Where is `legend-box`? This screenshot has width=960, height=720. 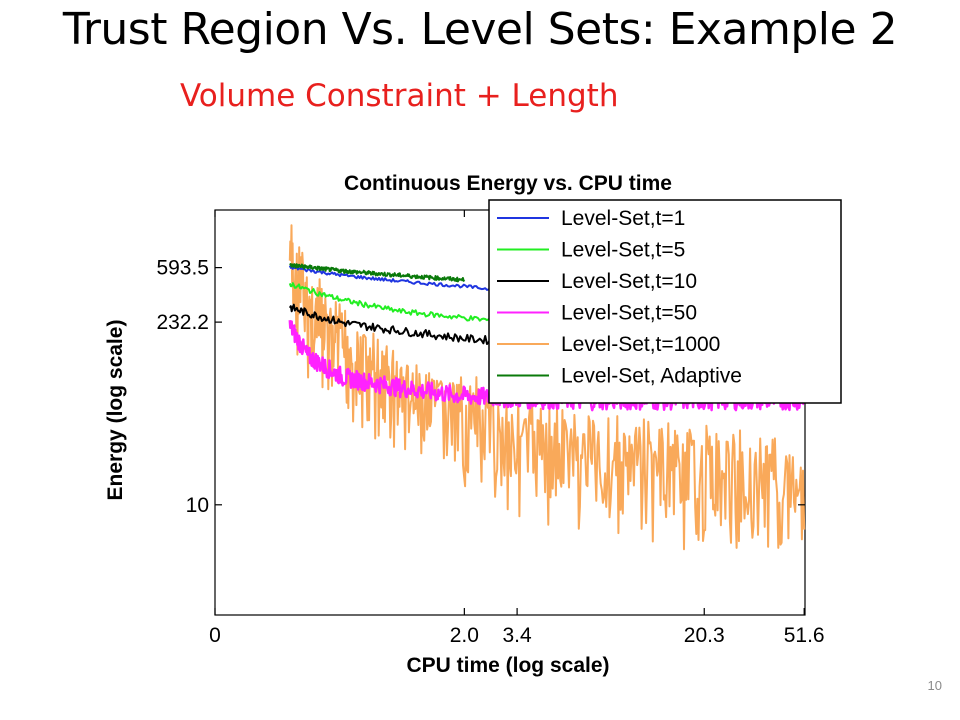 legend-box is located at coordinates (665, 301).